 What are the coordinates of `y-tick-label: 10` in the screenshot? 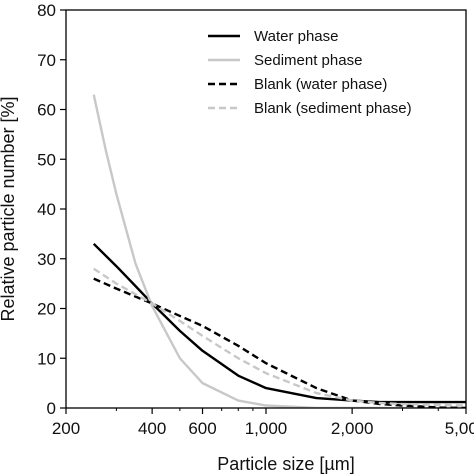 It's located at (46, 358).